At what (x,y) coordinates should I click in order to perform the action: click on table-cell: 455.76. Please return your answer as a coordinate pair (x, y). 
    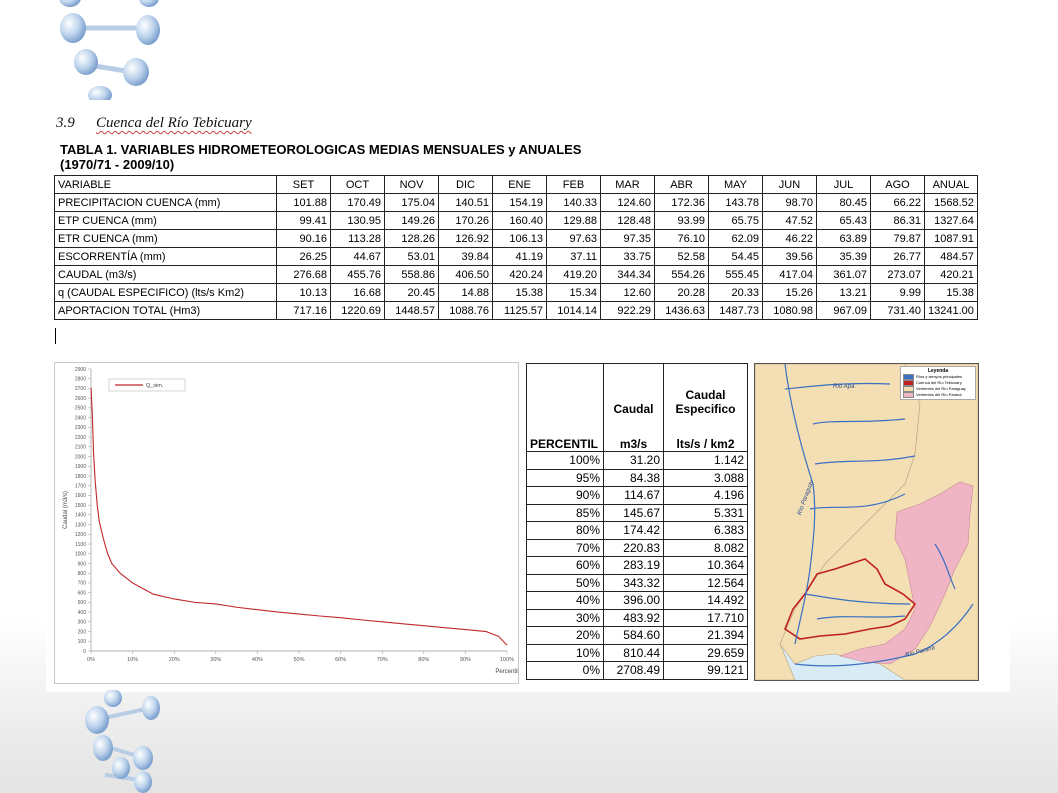
    Looking at the image, I should click on (357, 274).